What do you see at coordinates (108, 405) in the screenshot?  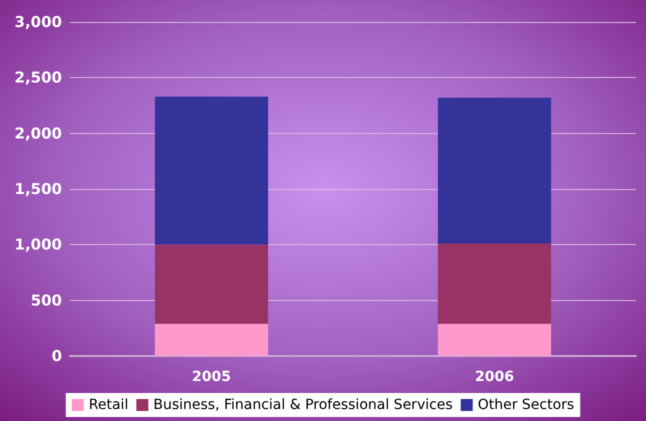 I see `legend-label: Retail` at bounding box center [108, 405].